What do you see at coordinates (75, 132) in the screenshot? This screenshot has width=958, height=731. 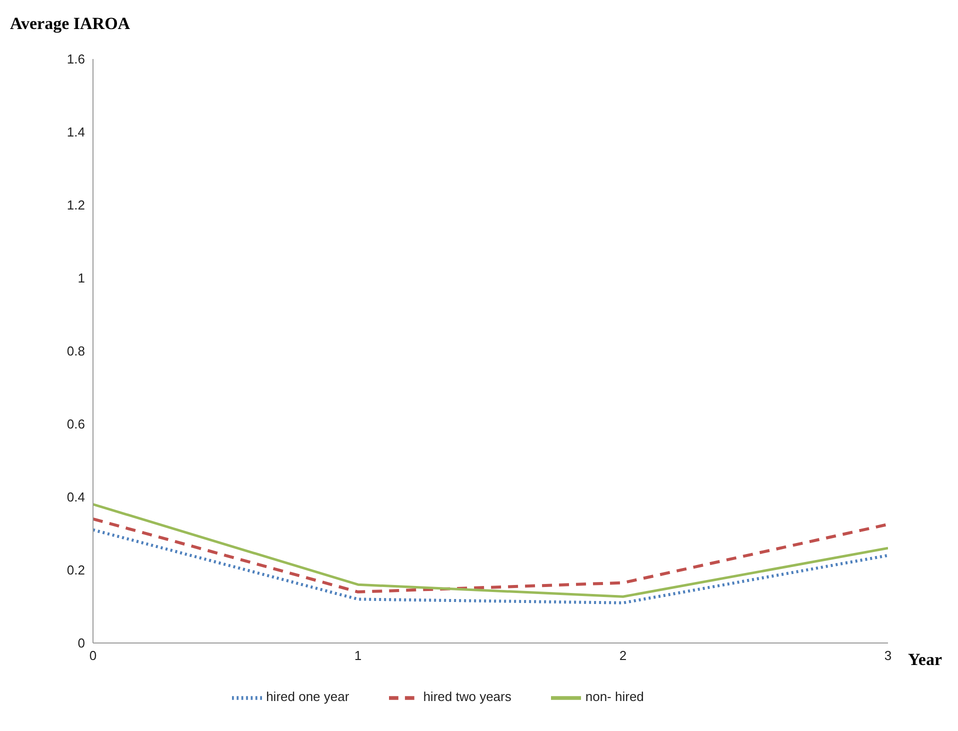 I see `y-tick-label: 1.4` at bounding box center [75, 132].